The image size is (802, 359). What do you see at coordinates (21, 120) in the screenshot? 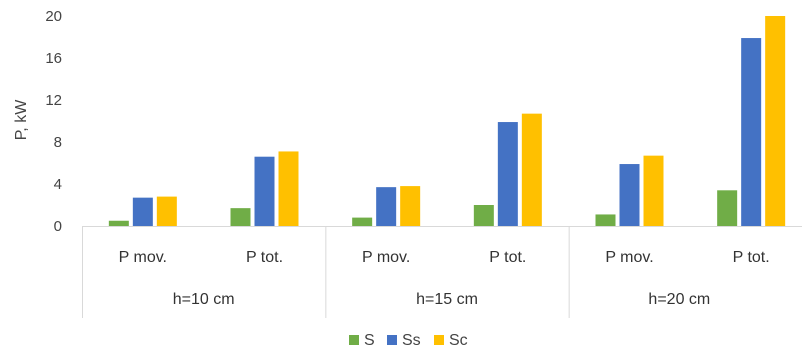
I see `y-axis-label: P, kW` at bounding box center [21, 120].